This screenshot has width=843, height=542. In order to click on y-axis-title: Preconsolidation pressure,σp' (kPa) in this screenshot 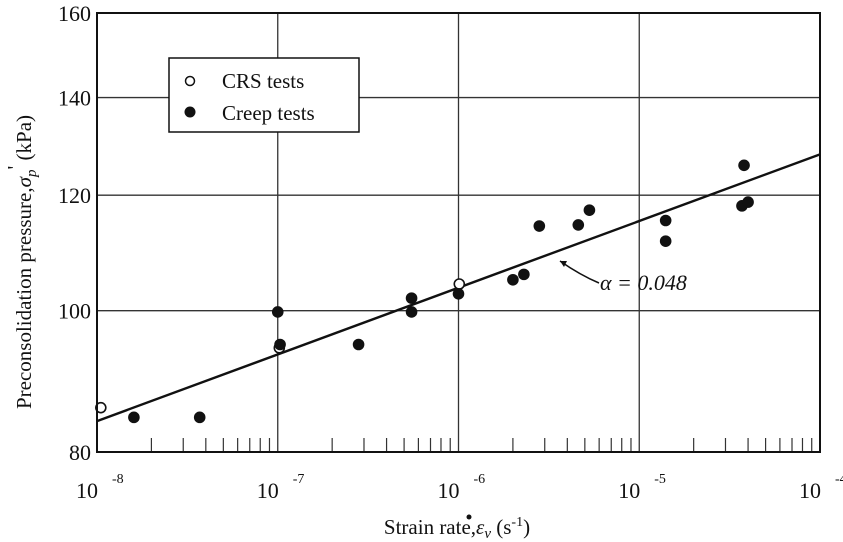, I will do `click(21, 262)`.